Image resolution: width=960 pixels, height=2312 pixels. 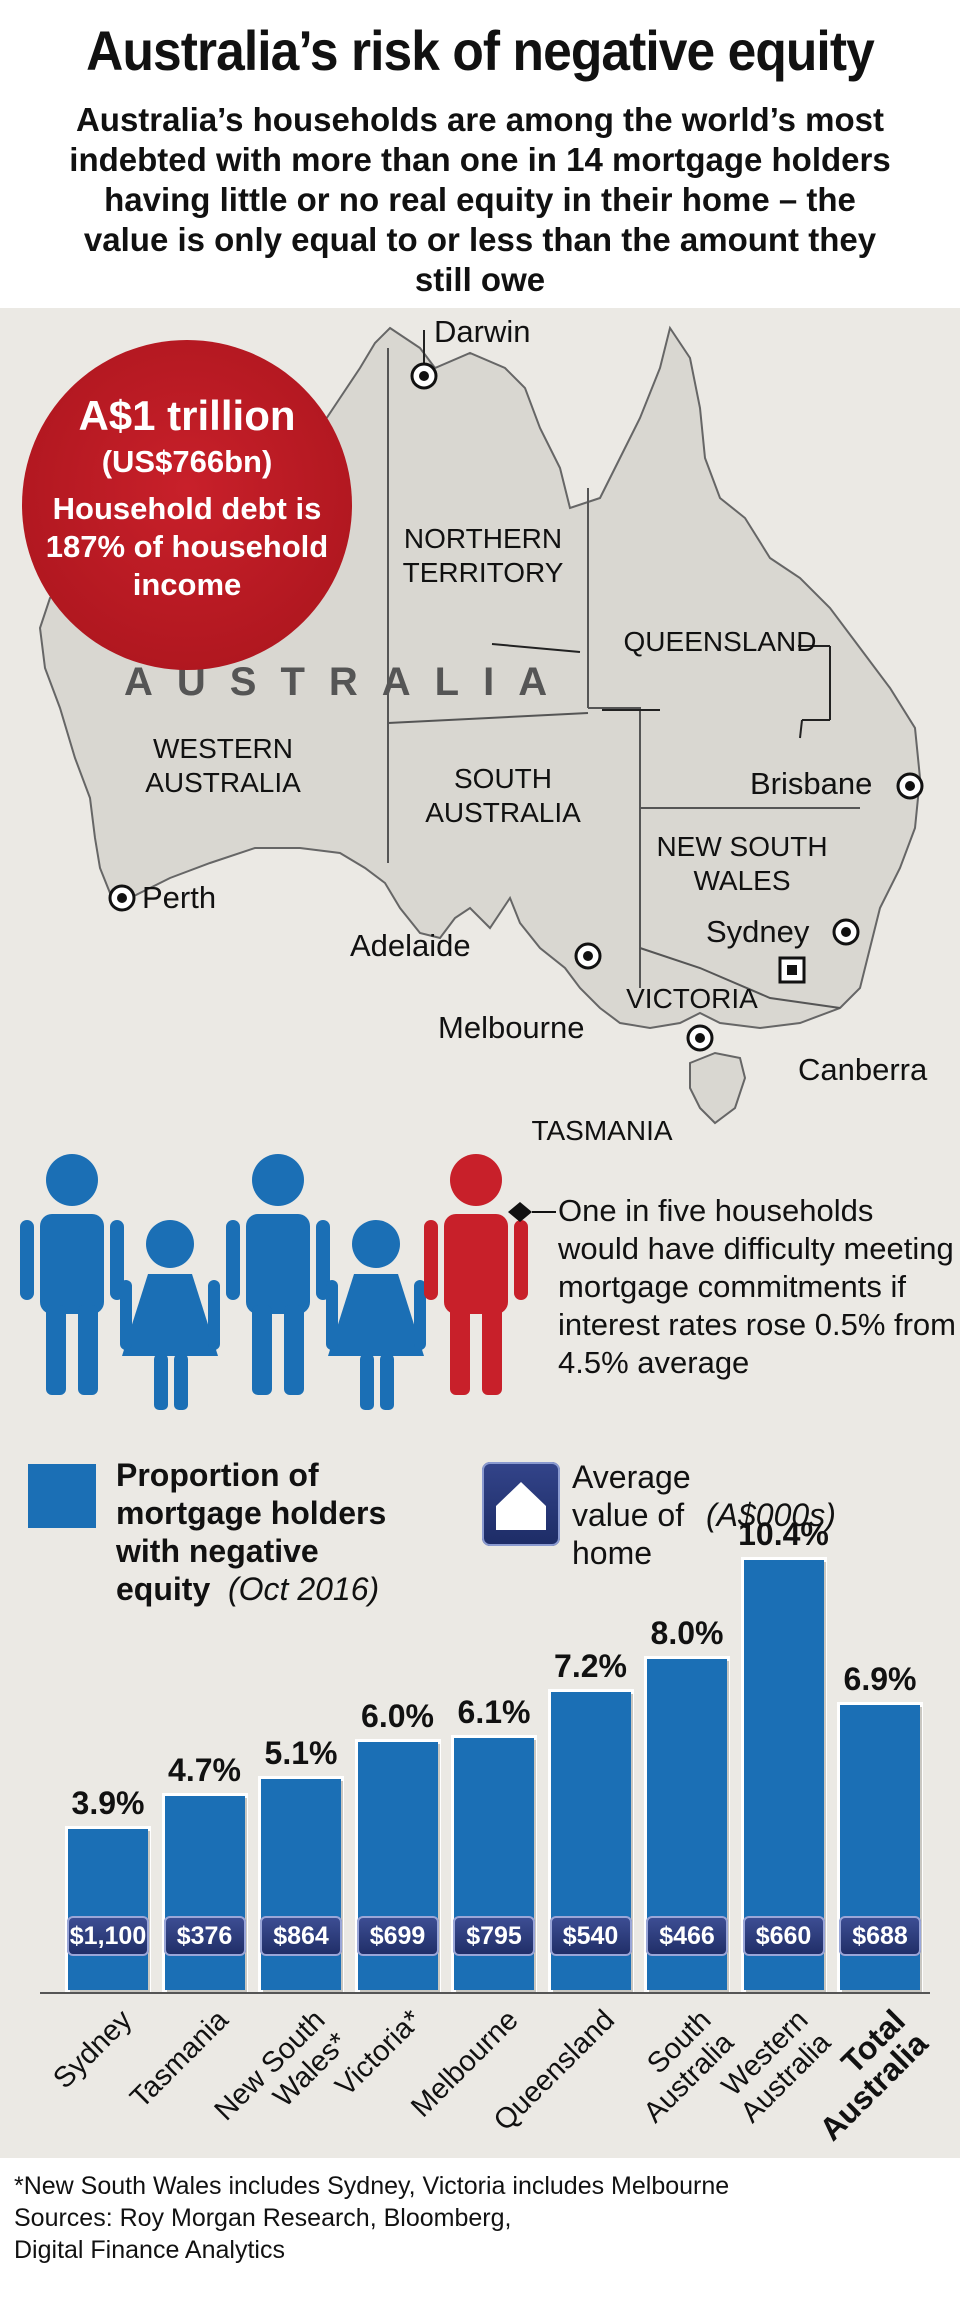 What do you see at coordinates (758, 931) in the screenshot?
I see `city-sydney: Sydney` at bounding box center [758, 931].